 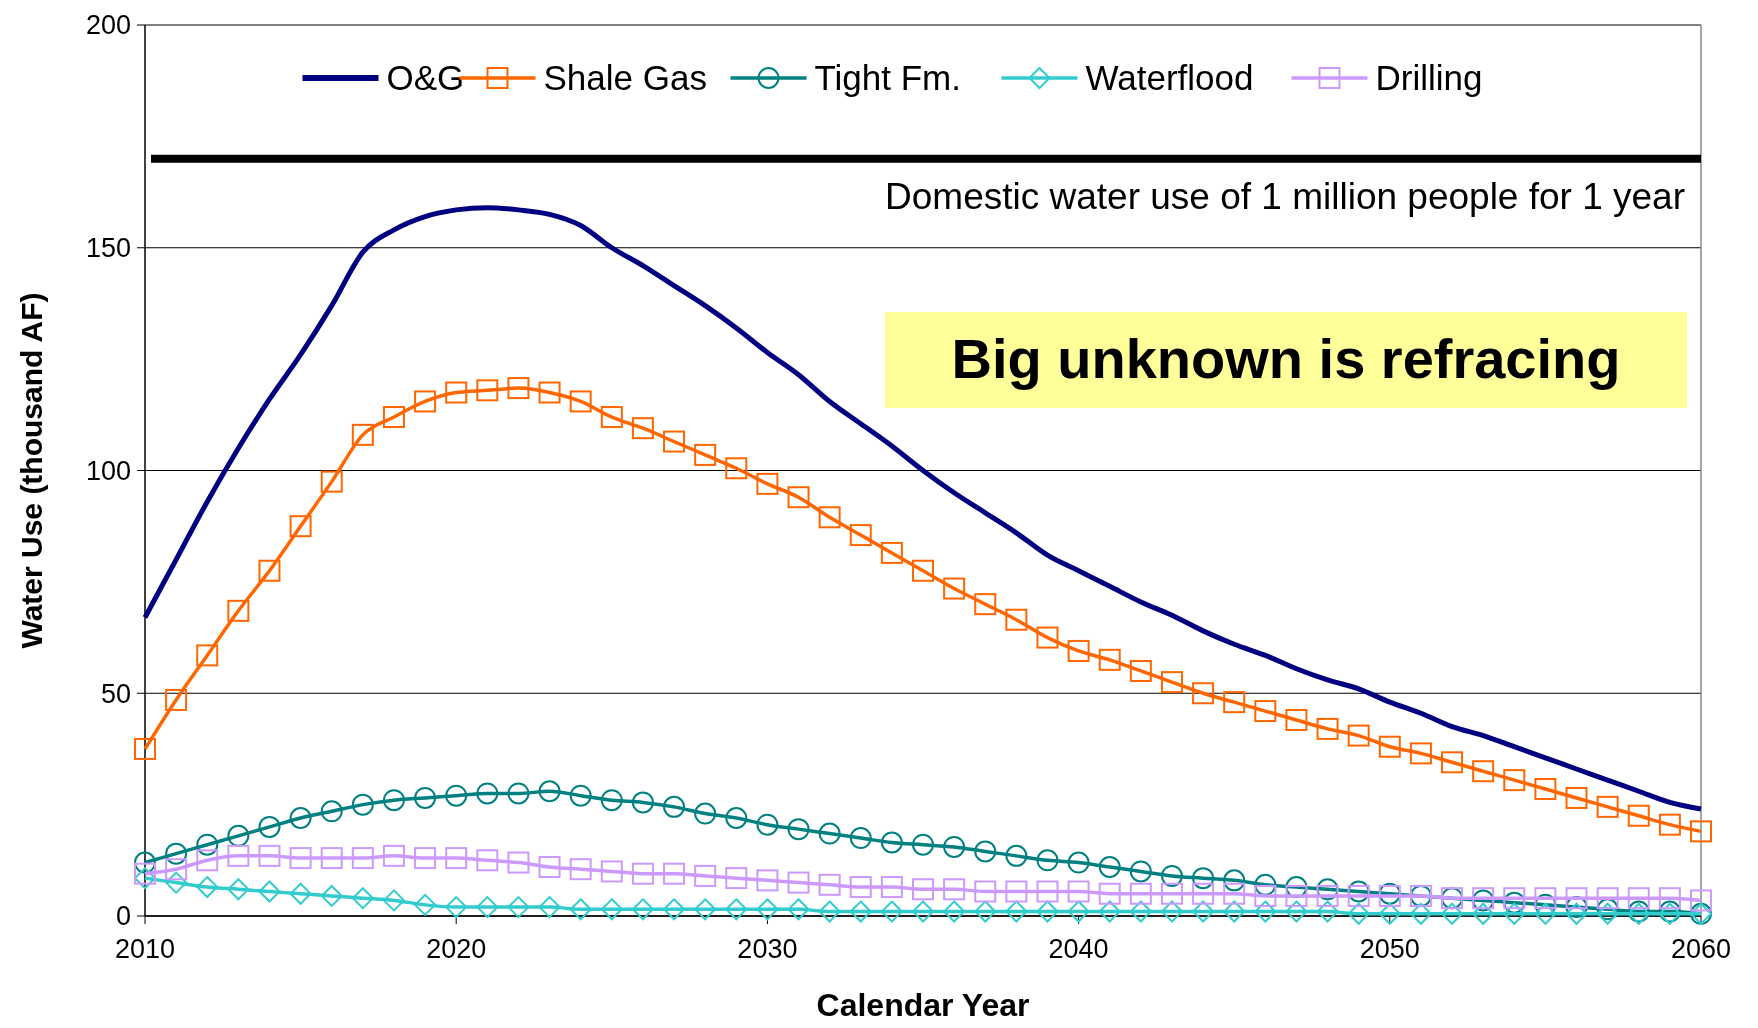 What do you see at coordinates (767, 949) in the screenshot?
I see `x-tick-label: 2030` at bounding box center [767, 949].